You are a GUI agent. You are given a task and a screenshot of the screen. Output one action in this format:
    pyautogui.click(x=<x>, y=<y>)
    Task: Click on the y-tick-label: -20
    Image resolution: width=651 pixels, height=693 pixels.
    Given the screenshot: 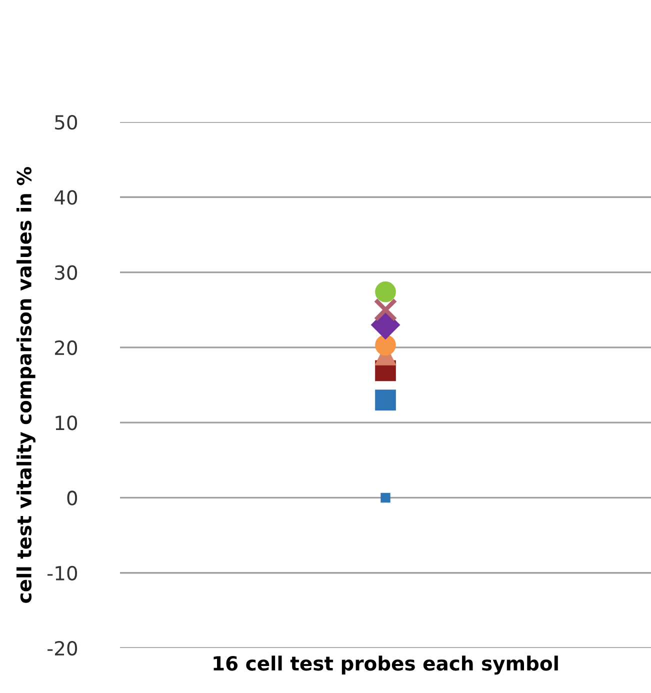 What is the action you would take?
    pyautogui.click(x=63, y=648)
    